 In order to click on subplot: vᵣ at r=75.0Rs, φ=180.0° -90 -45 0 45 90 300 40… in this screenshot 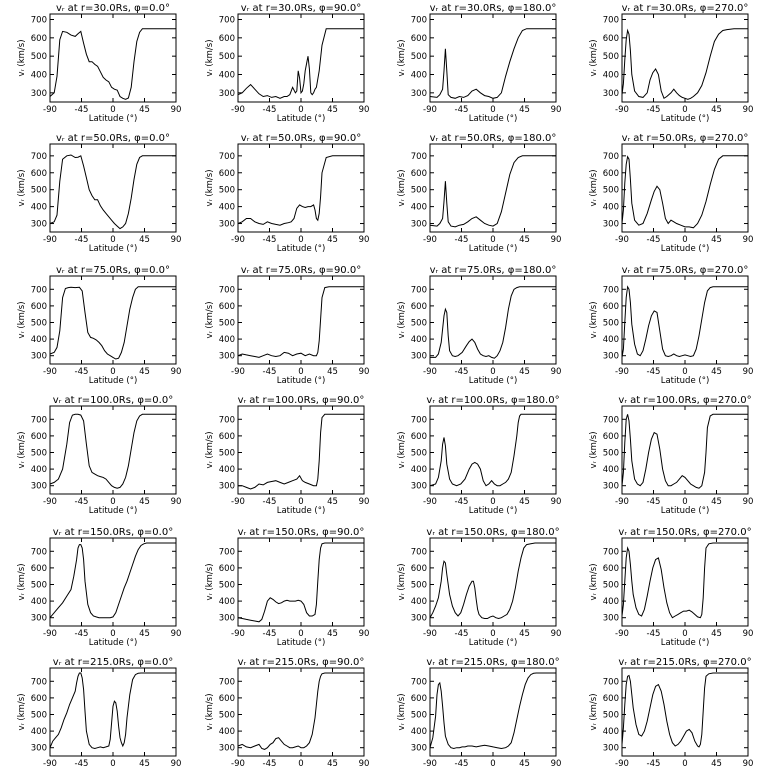, I will do `click(479, 325)`.